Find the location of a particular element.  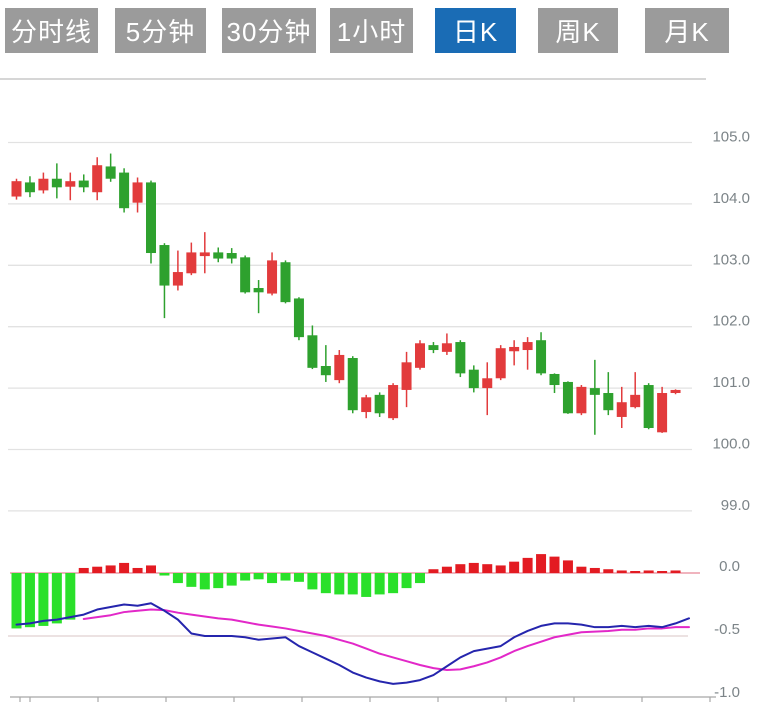

dif-line is located at coordinates (352, 643).